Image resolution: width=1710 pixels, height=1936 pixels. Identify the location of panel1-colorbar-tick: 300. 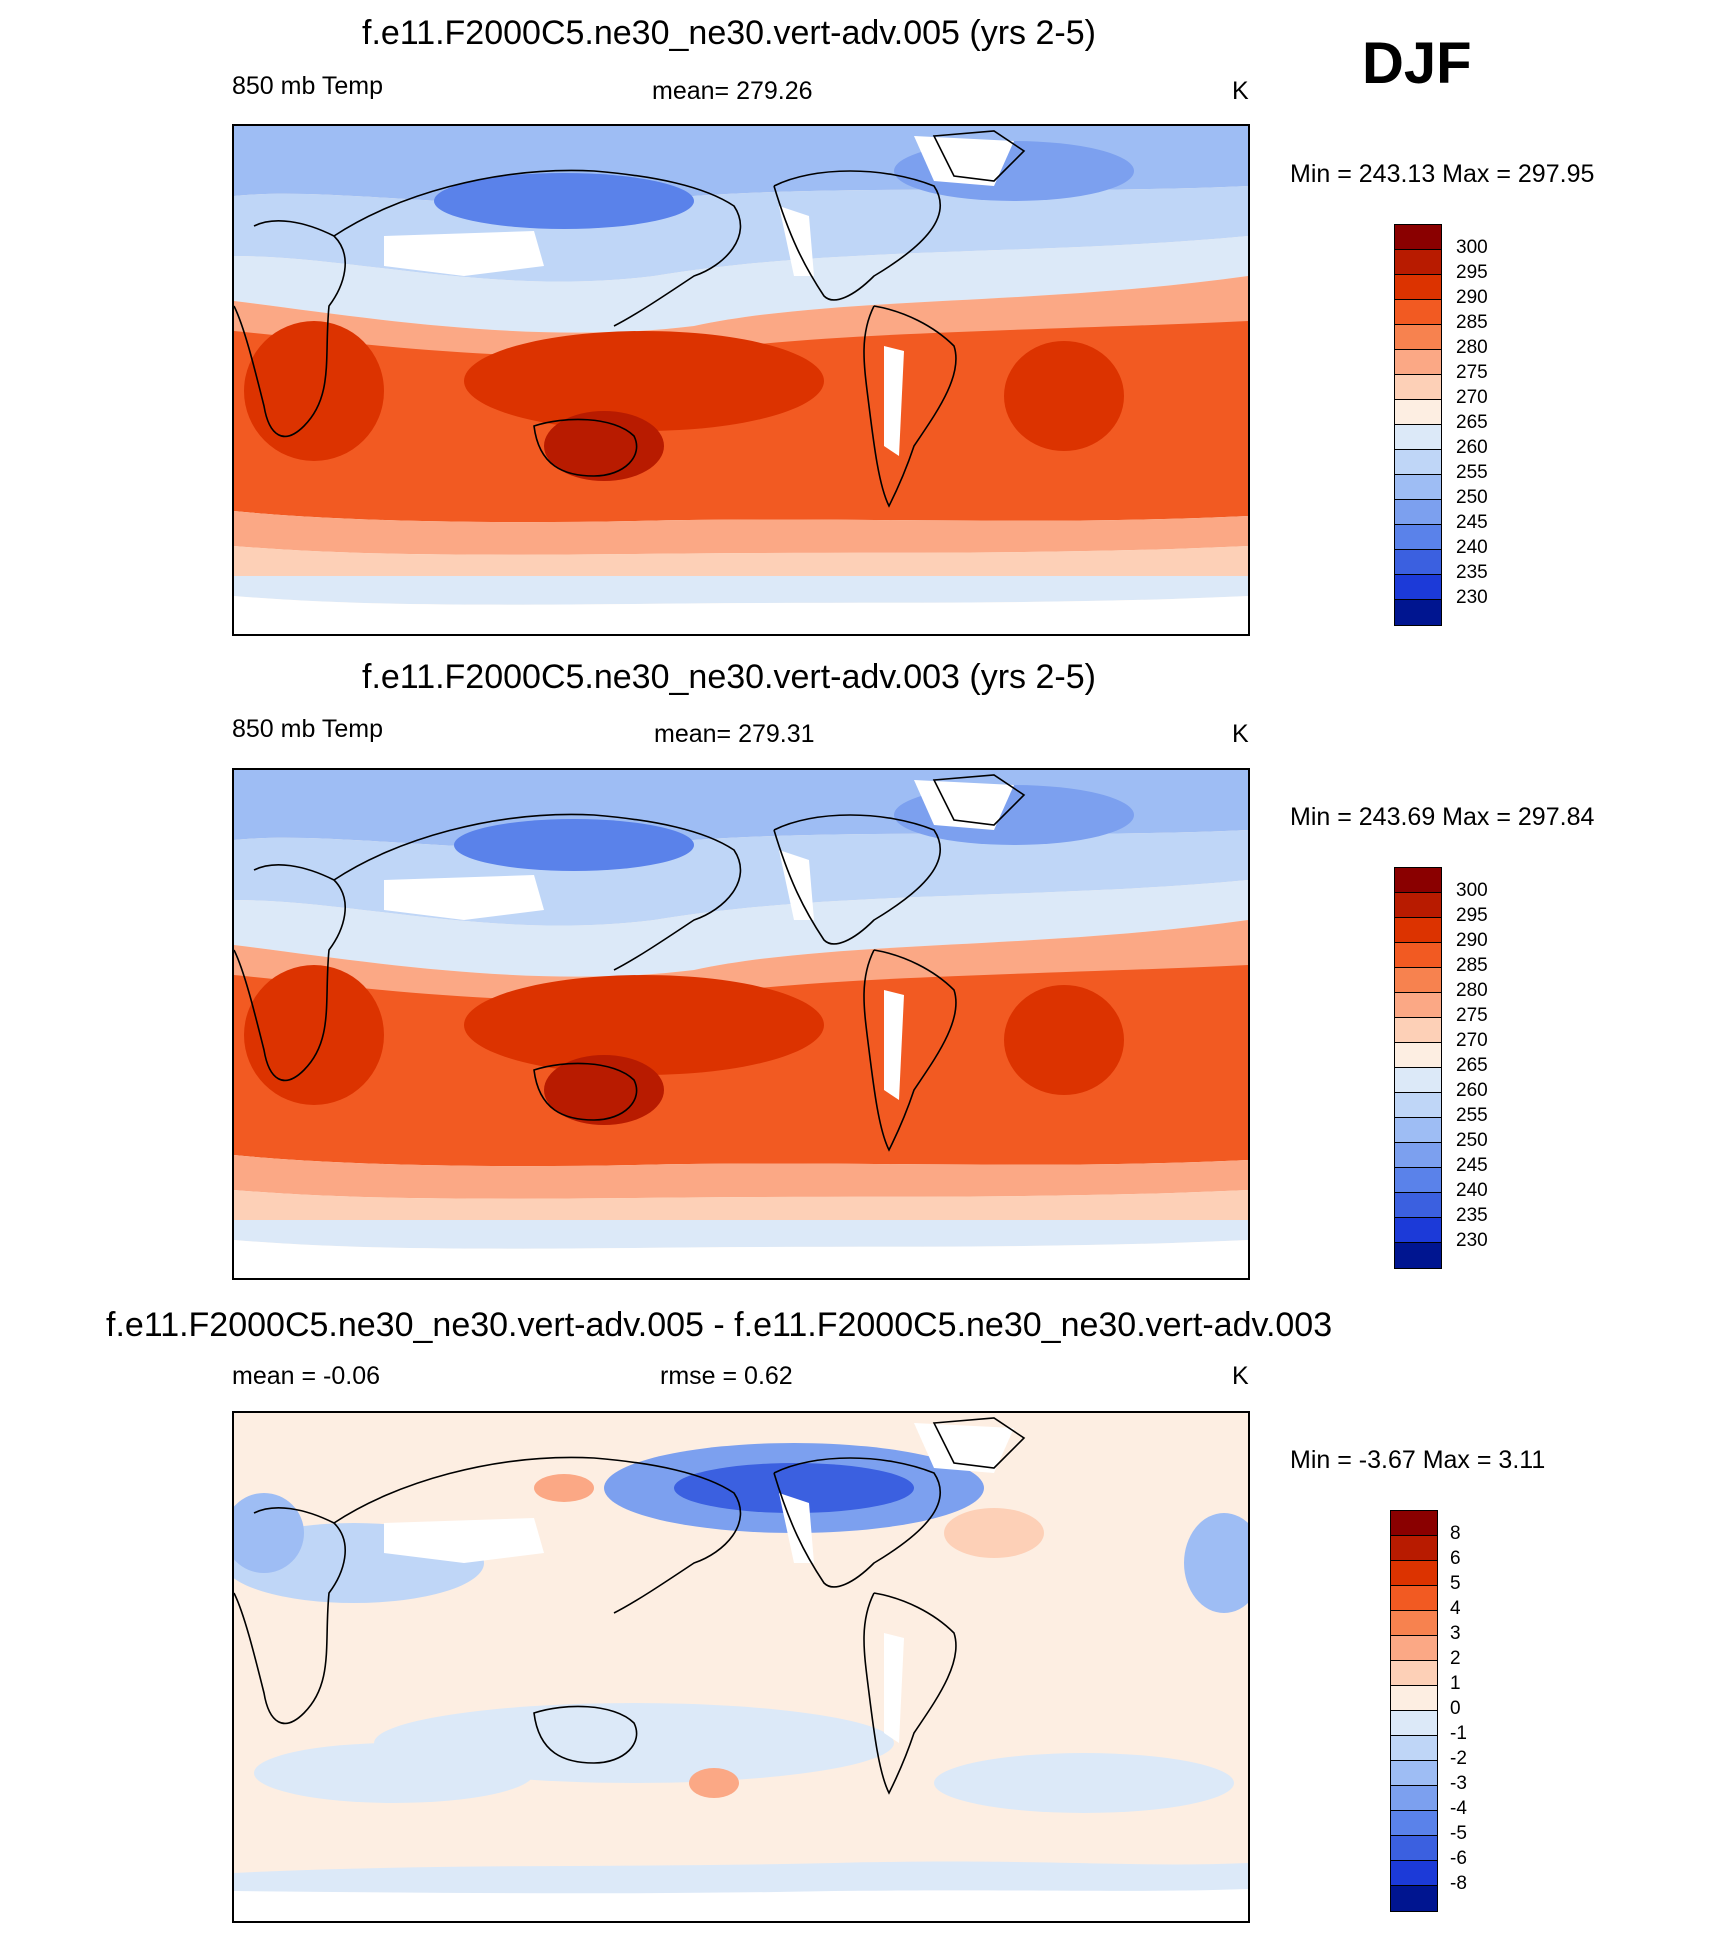
(1472, 247).